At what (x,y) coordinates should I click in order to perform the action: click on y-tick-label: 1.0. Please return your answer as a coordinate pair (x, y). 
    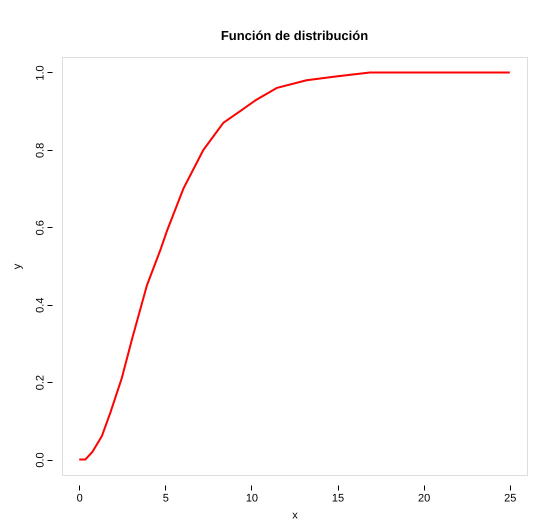
    Looking at the image, I should click on (40, 73).